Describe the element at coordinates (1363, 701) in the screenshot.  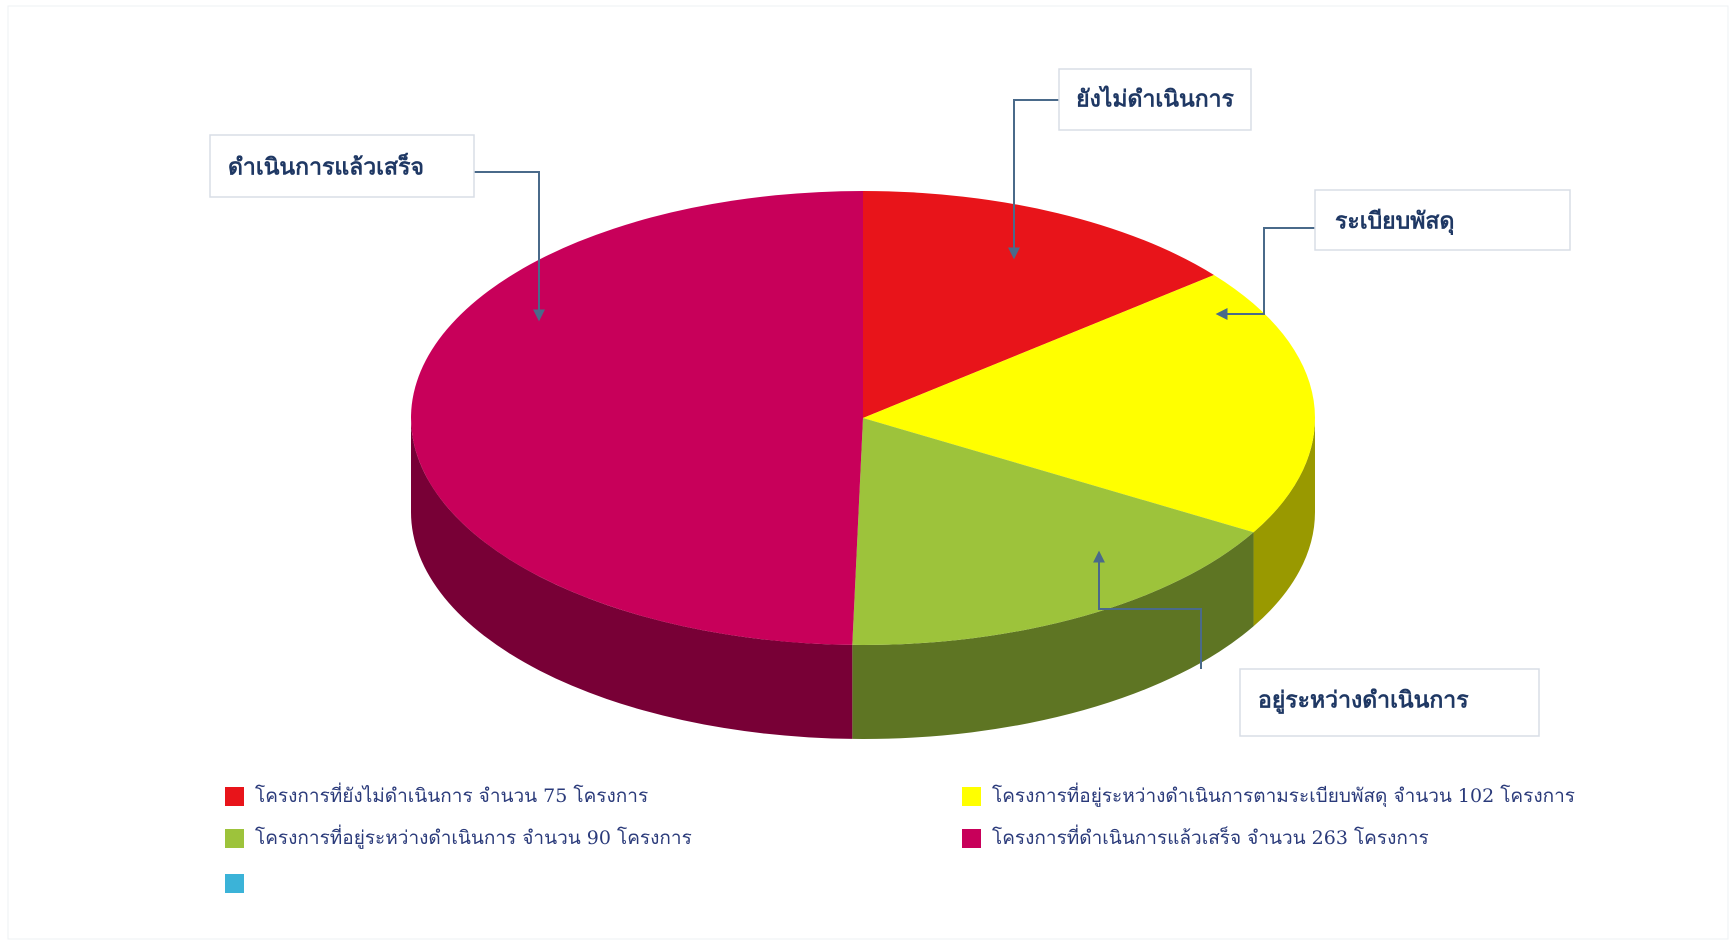
I see `callout-label: อยู่ระหว่างดำเนินการ` at that location.